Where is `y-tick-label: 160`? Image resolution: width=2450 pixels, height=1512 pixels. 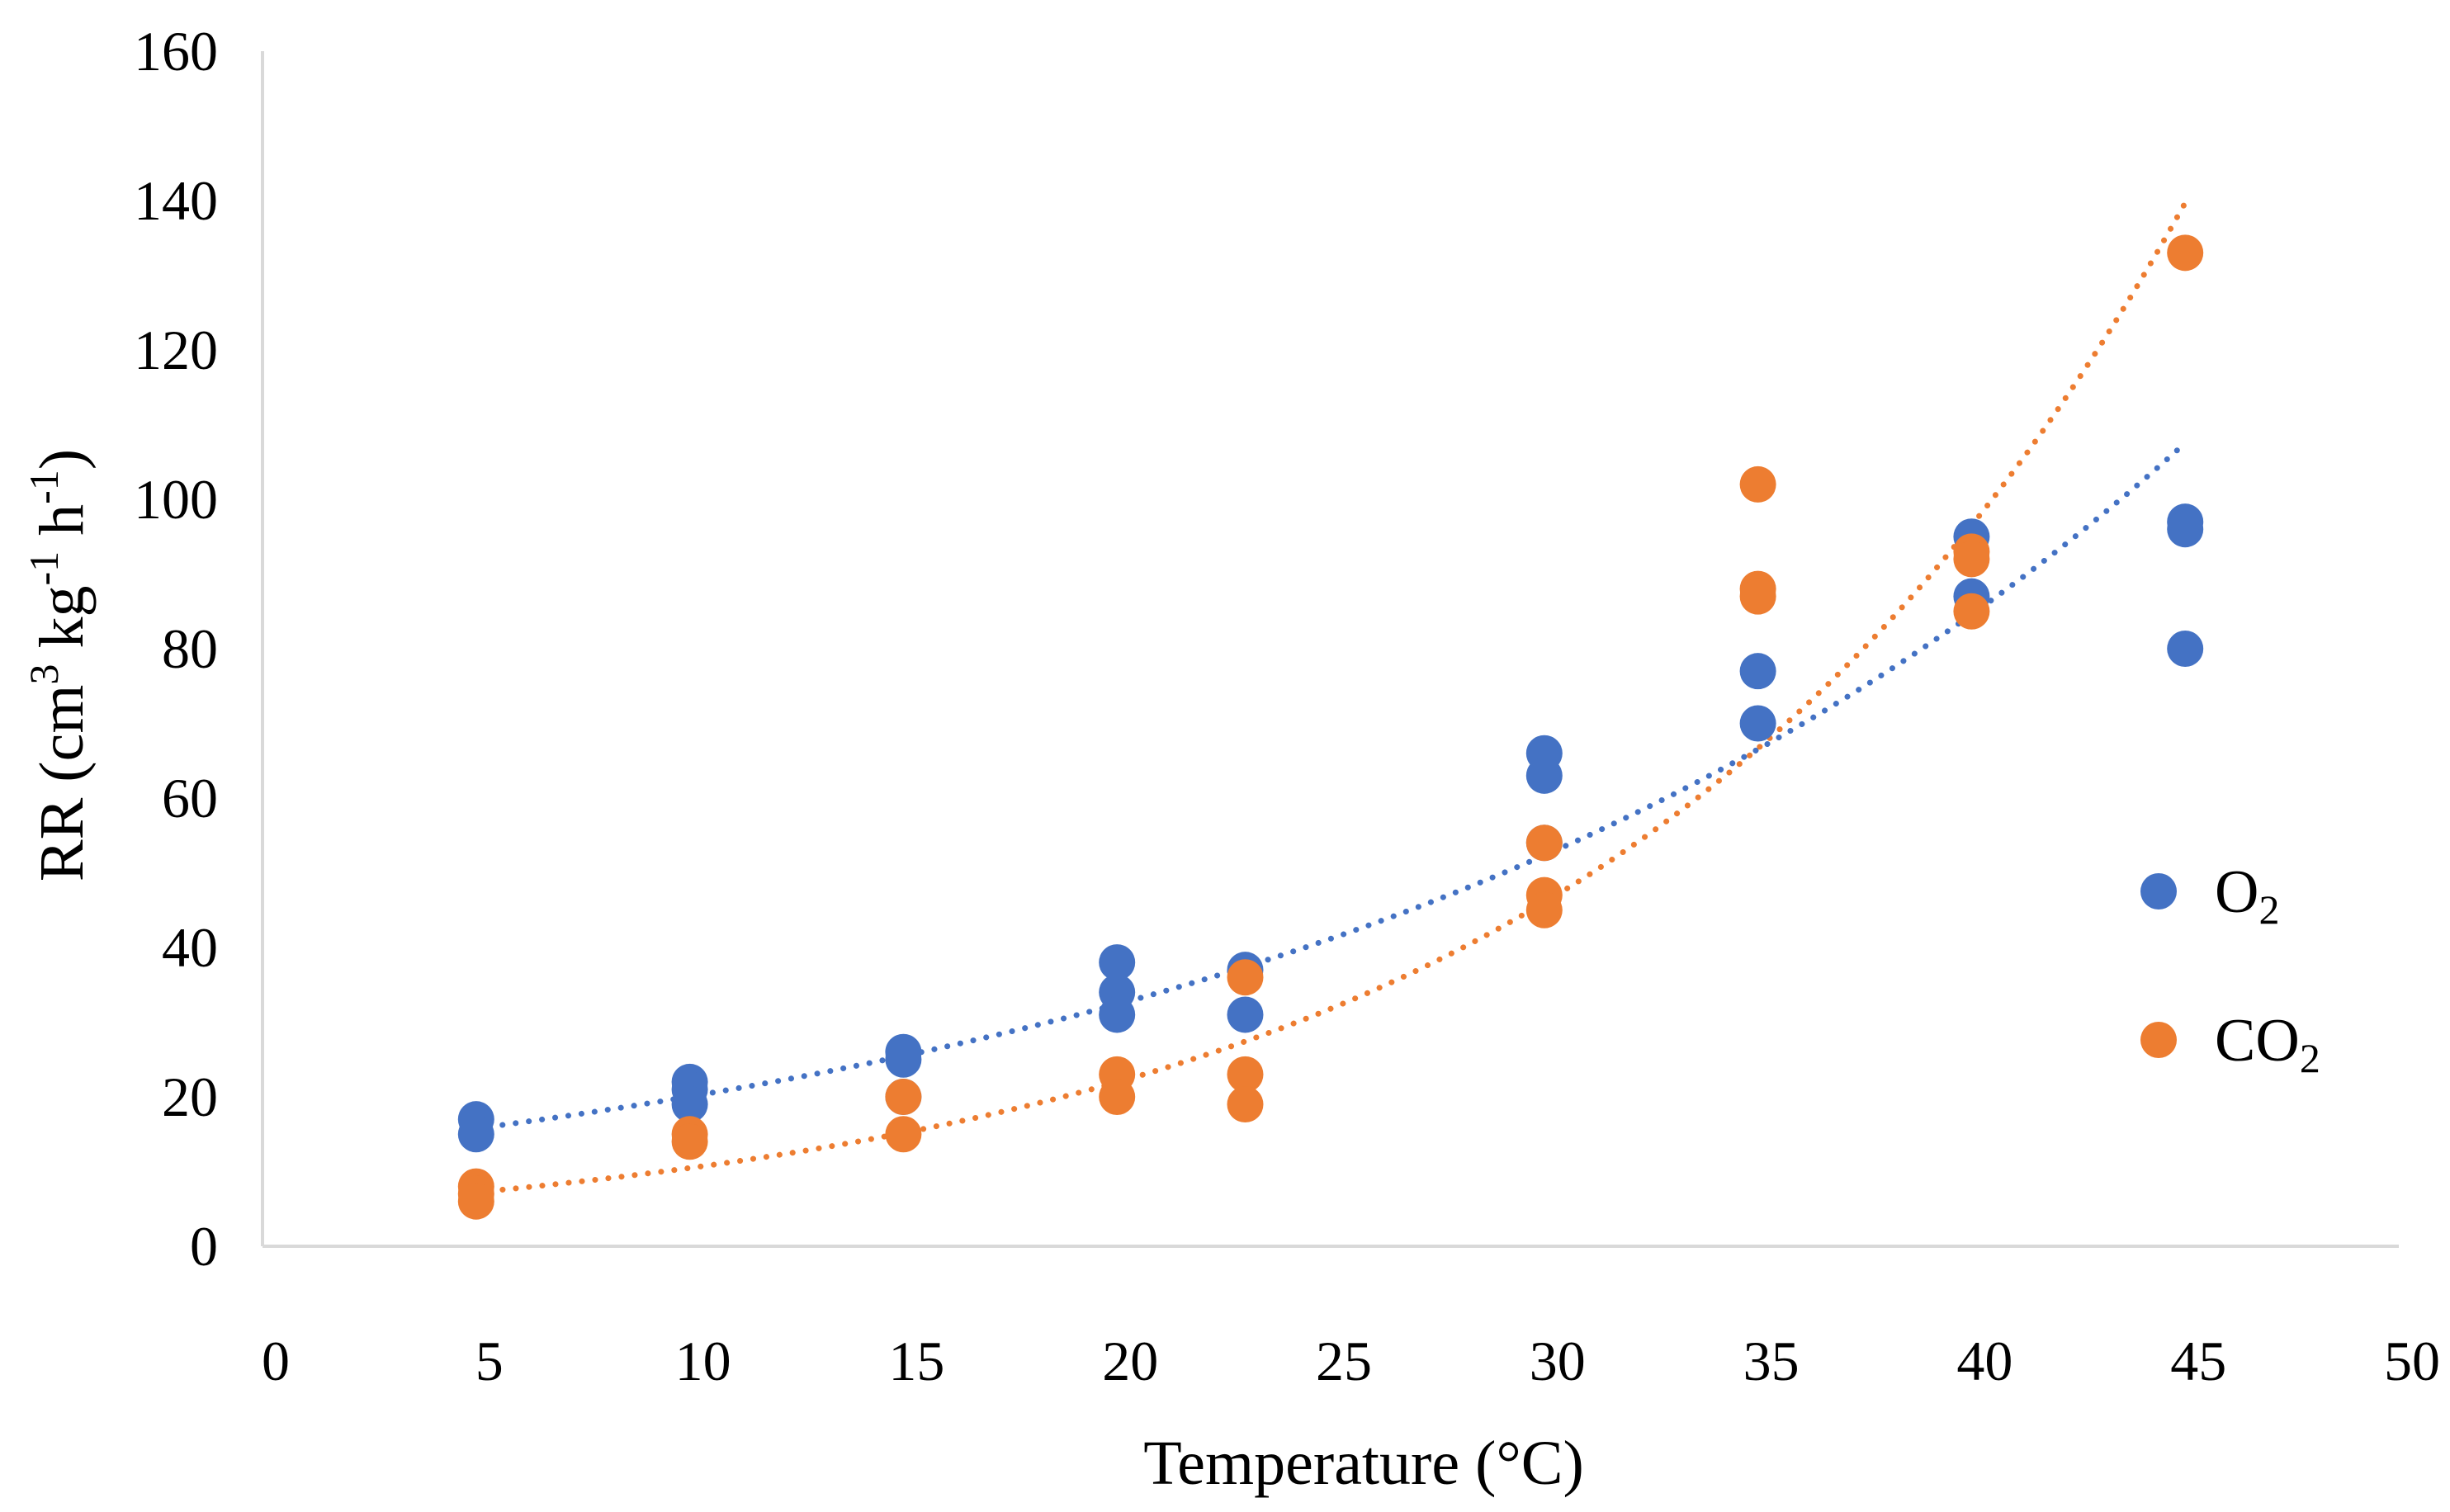 y-tick-label: 160 is located at coordinates (176, 51).